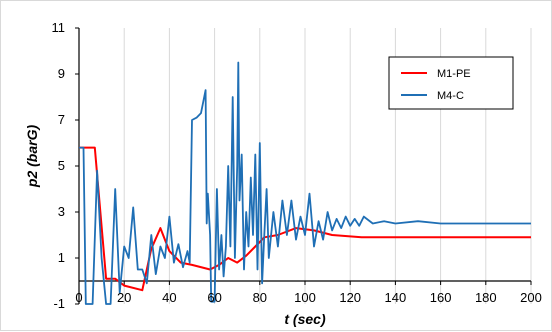 The image size is (552, 332). What do you see at coordinates (396, 297) in the screenshot?
I see `x-tick-label: 140` at bounding box center [396, 297].